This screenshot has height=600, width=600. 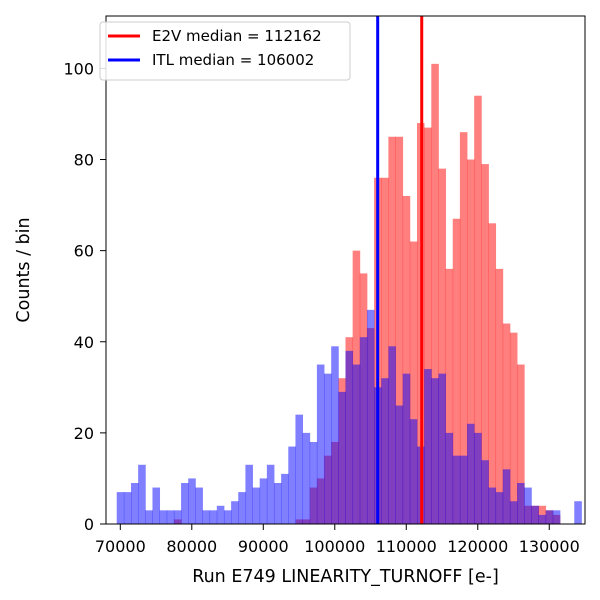 I want to click on legend-label-e2v-median: E2V median = 112162, so click(x=237, y=36).